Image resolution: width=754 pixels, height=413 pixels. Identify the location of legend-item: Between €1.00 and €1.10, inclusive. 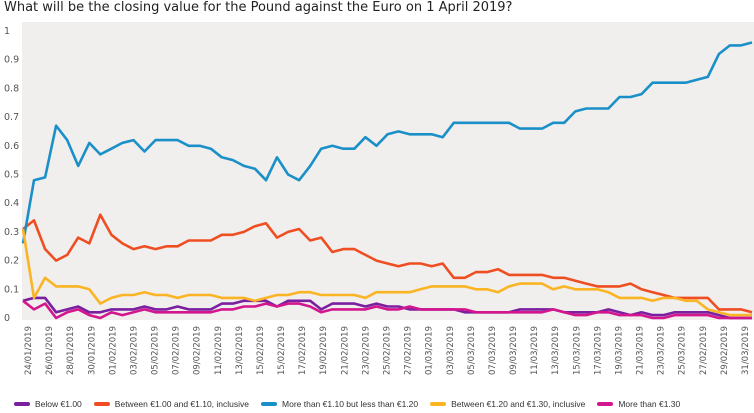
(171, 404).